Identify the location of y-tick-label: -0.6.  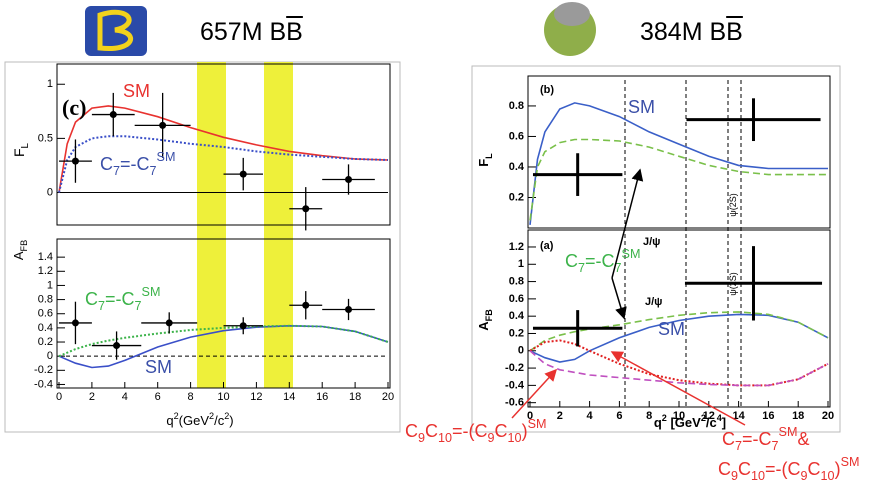
(514, 403).